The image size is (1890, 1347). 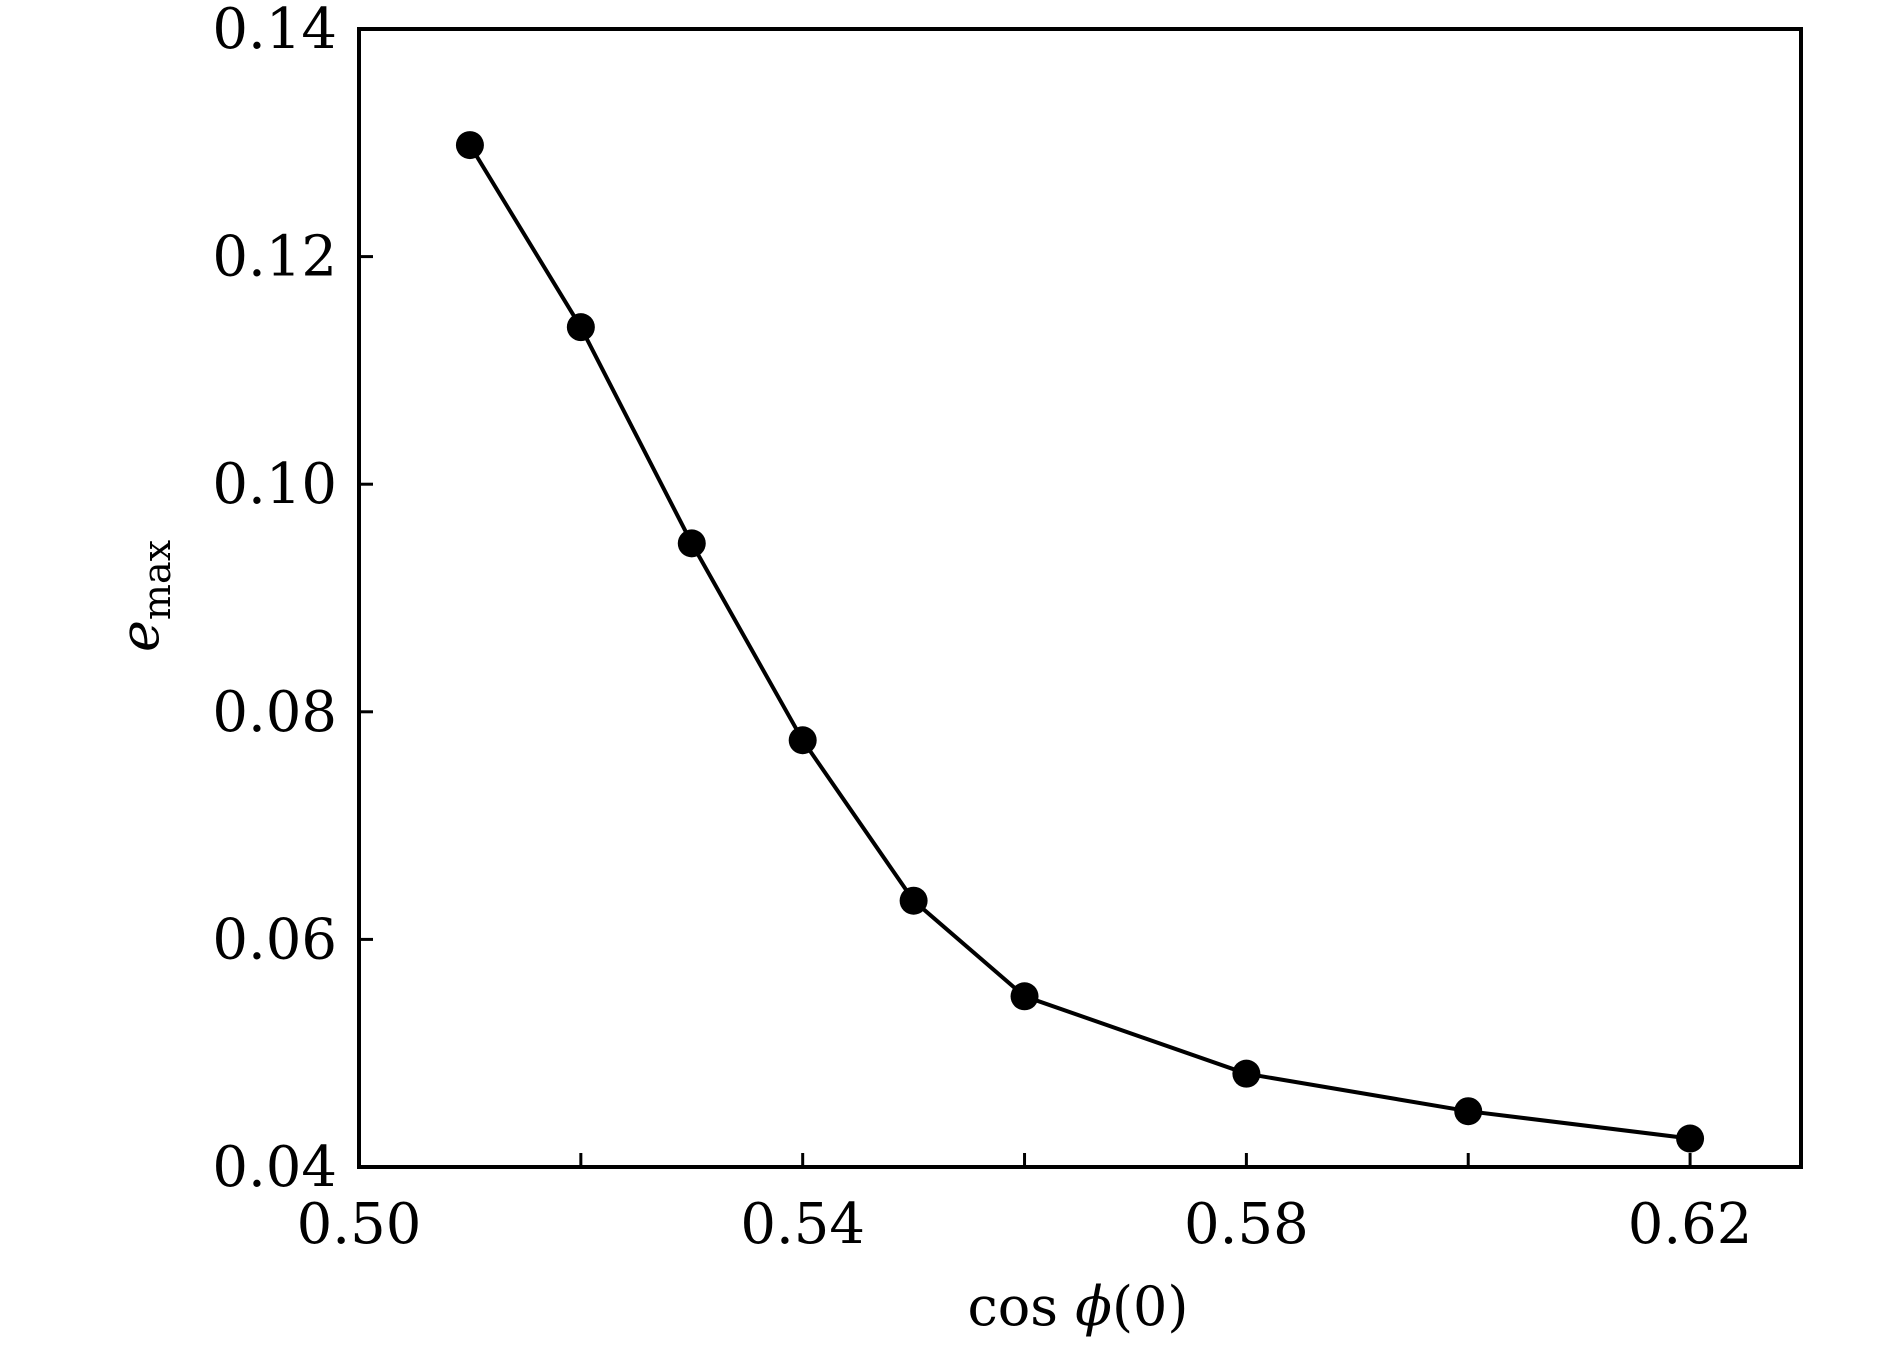 I want to click on y-tick-label: 0.10, so click(x=274, y=484).